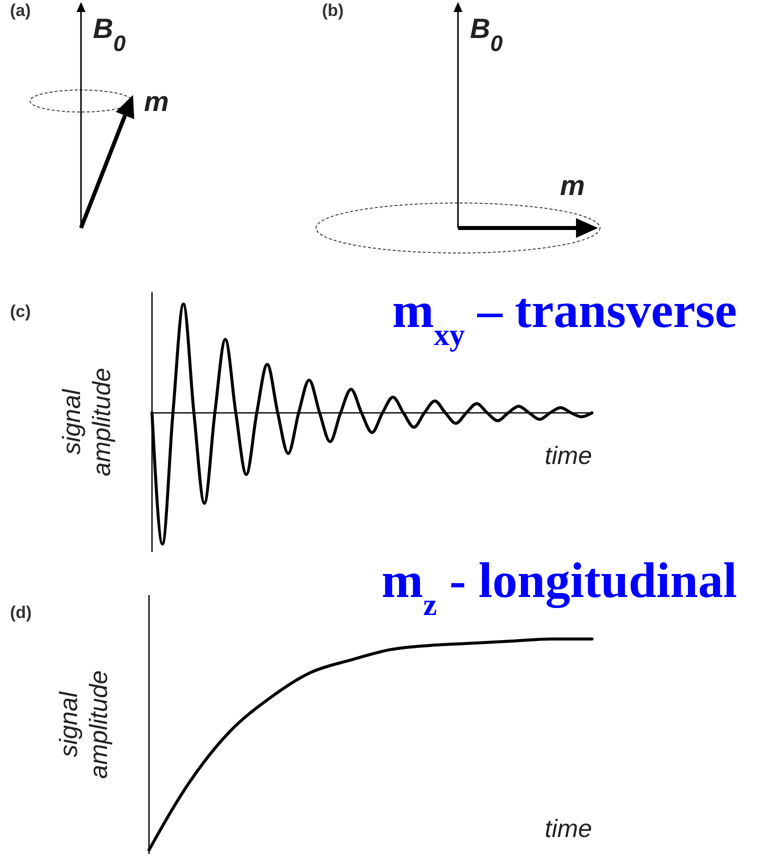 This screenshot has height=862, width=763. What do you see at coordinates (21, 612) in the screenshot?
I see `text: (d)` at bounding box center [21, 612].